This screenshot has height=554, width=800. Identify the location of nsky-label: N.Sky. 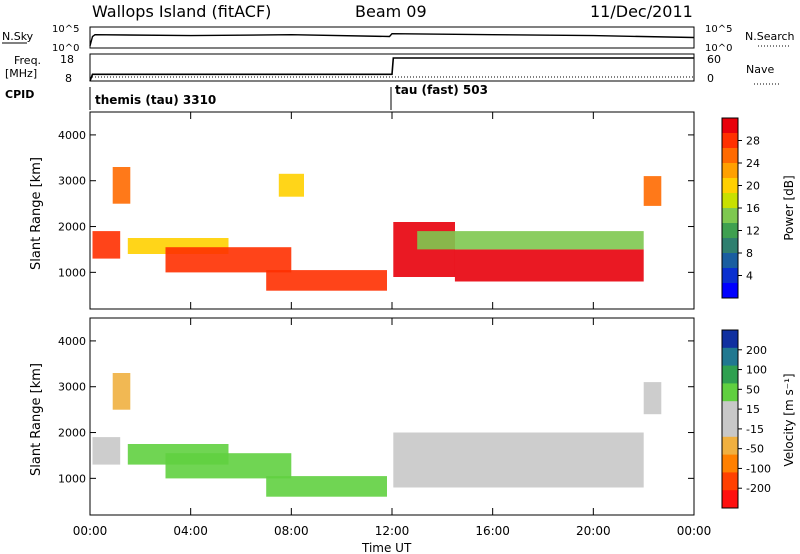
(18, 36).